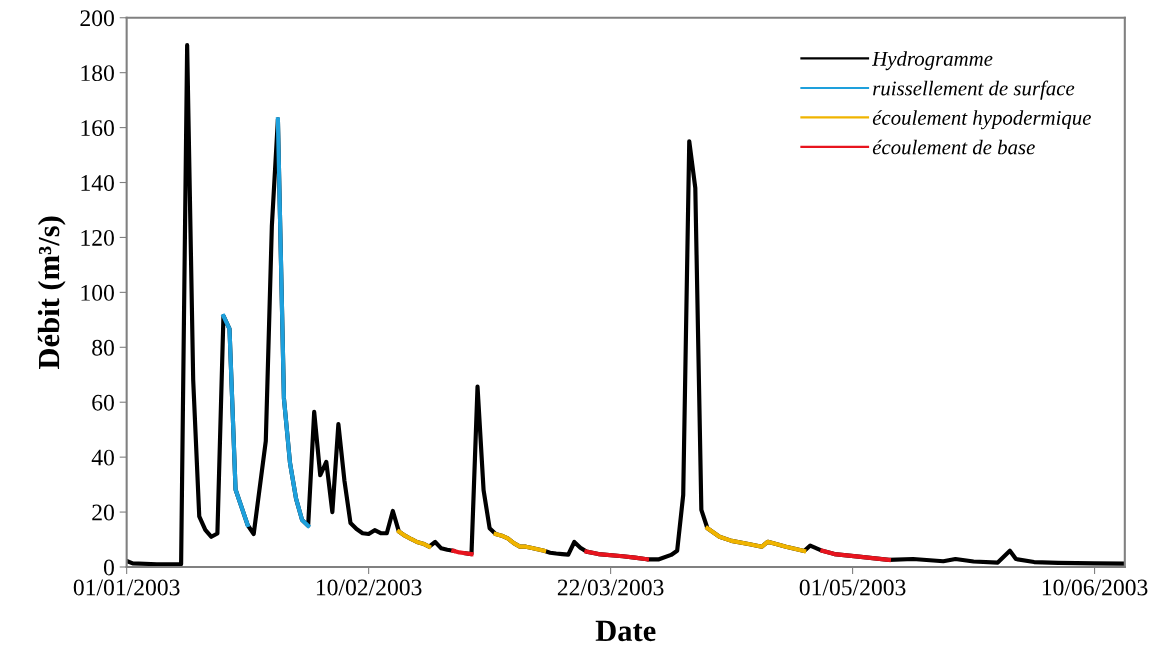 This screenshot has height=657, width=1162. Describe the element at coordinates (126, 587) in the screenshot. I see `x-tick-label: 01/01/2003` at that location.